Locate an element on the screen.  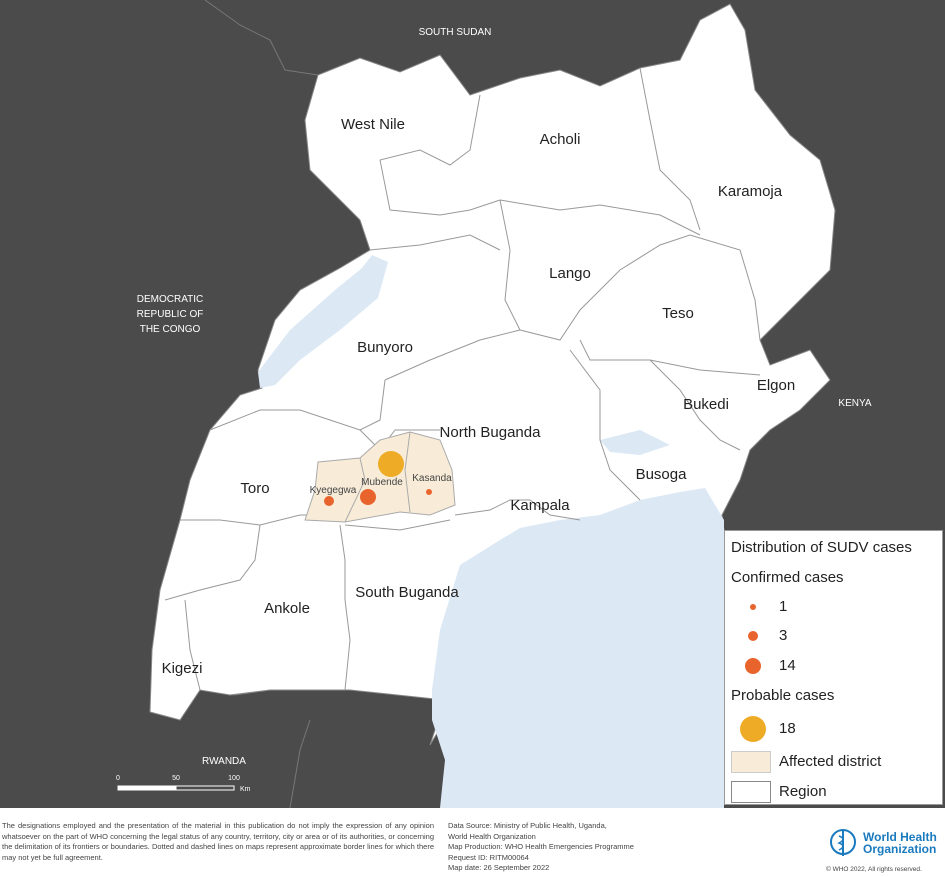
district-labels: Kyegegwa Mubende Kasanda is located at coordinates (381, 484).